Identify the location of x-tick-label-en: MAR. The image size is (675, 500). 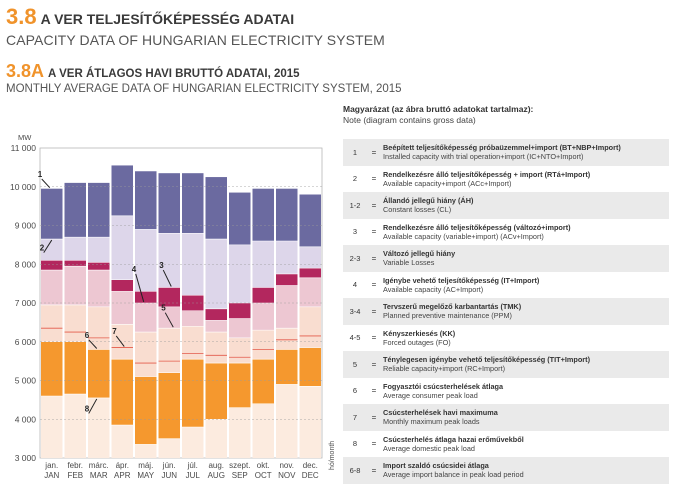
(99, 475).